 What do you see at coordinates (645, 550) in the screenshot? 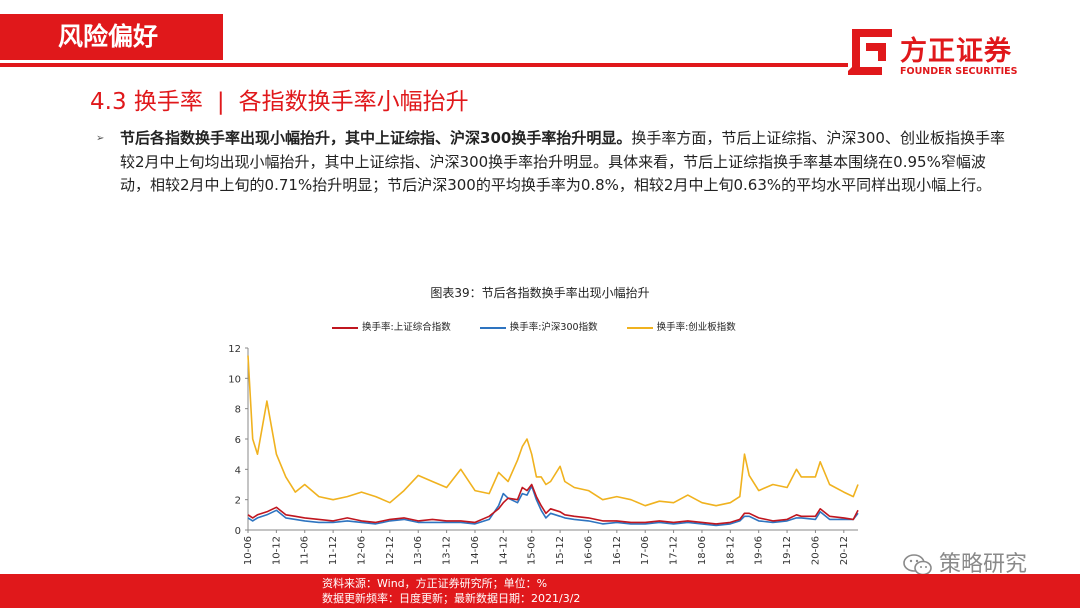
I see `x-tick-label: 17-06` at bounding box center [645, 550].